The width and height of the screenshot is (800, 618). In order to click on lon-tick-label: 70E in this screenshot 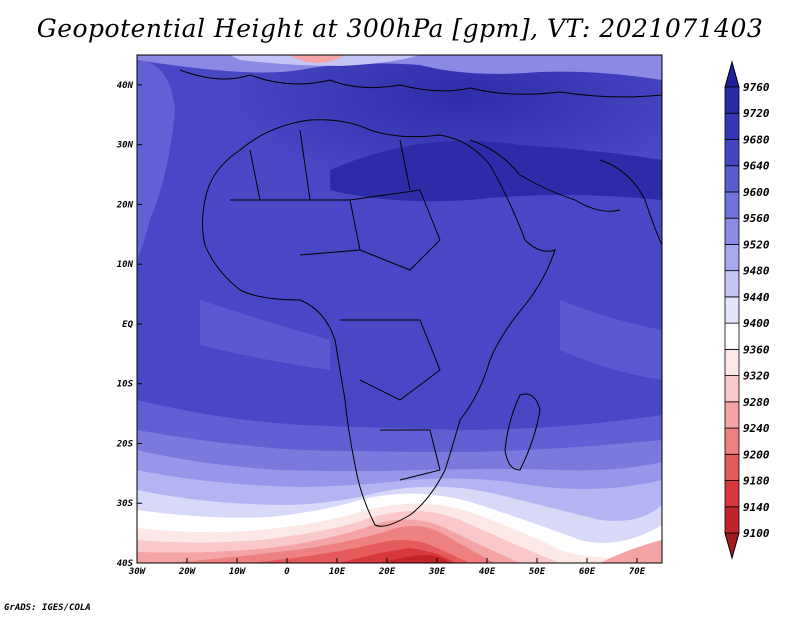, I will do `click(637, 572)`.